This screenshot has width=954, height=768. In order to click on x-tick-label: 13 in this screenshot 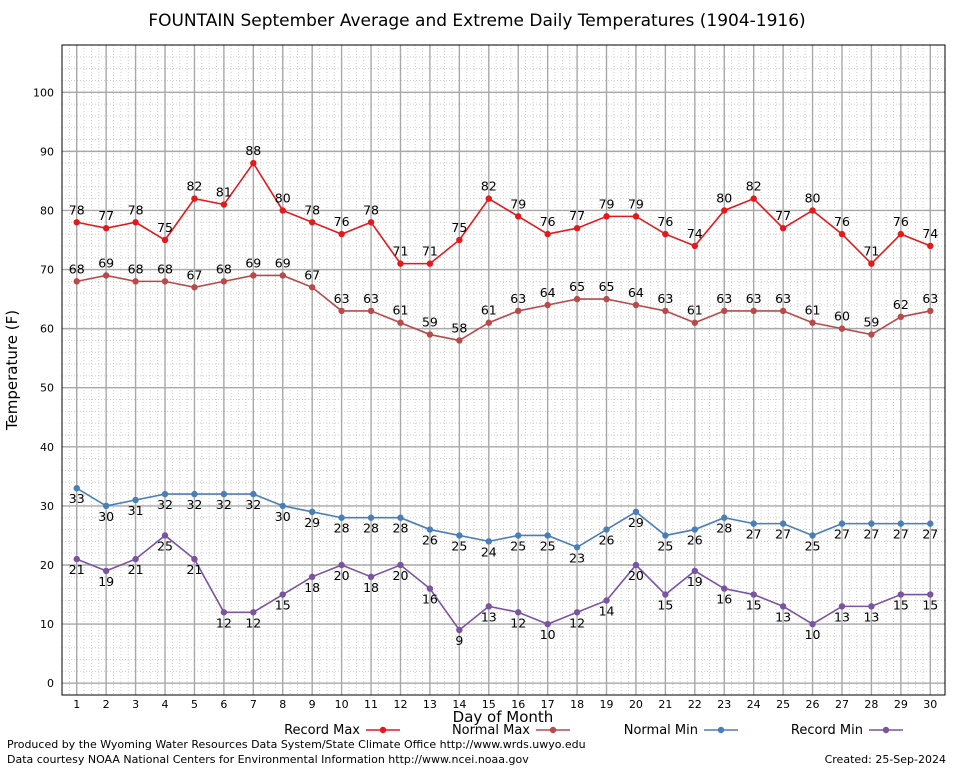, I will do `click(430, 704)`.